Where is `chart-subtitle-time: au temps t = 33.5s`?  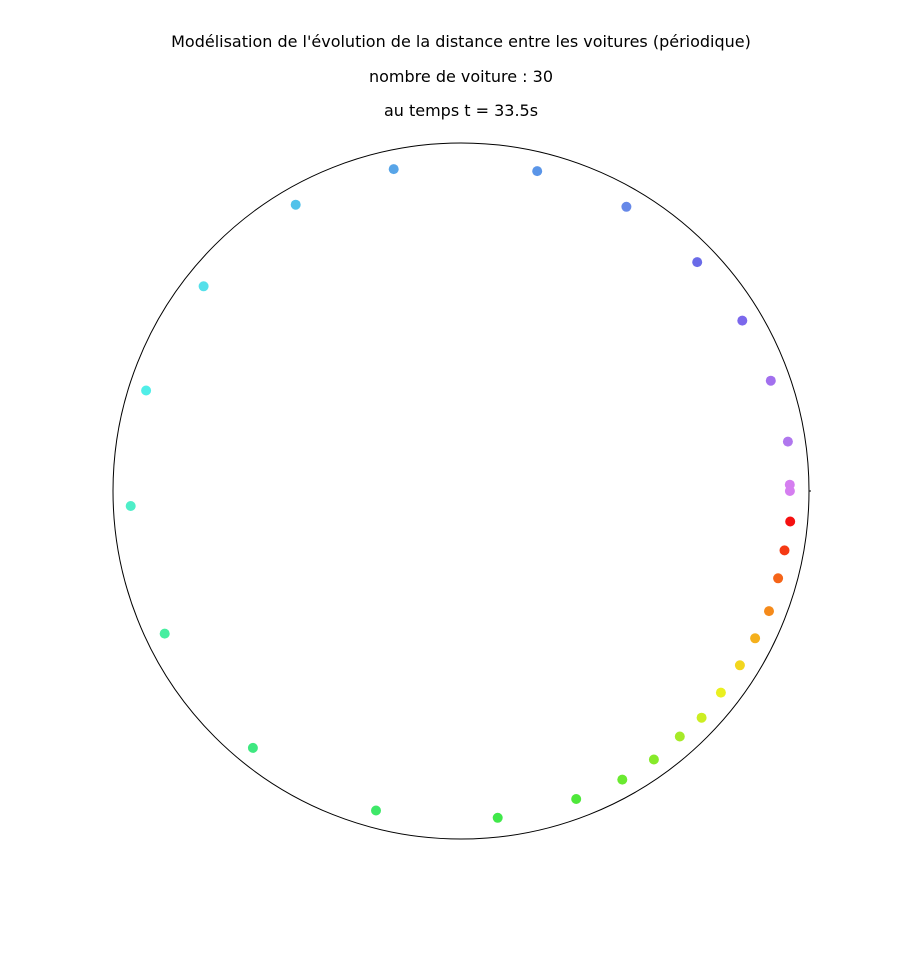
chart-subtitle-time: au temps t = 33.5s is located at coordinates (461, 110).